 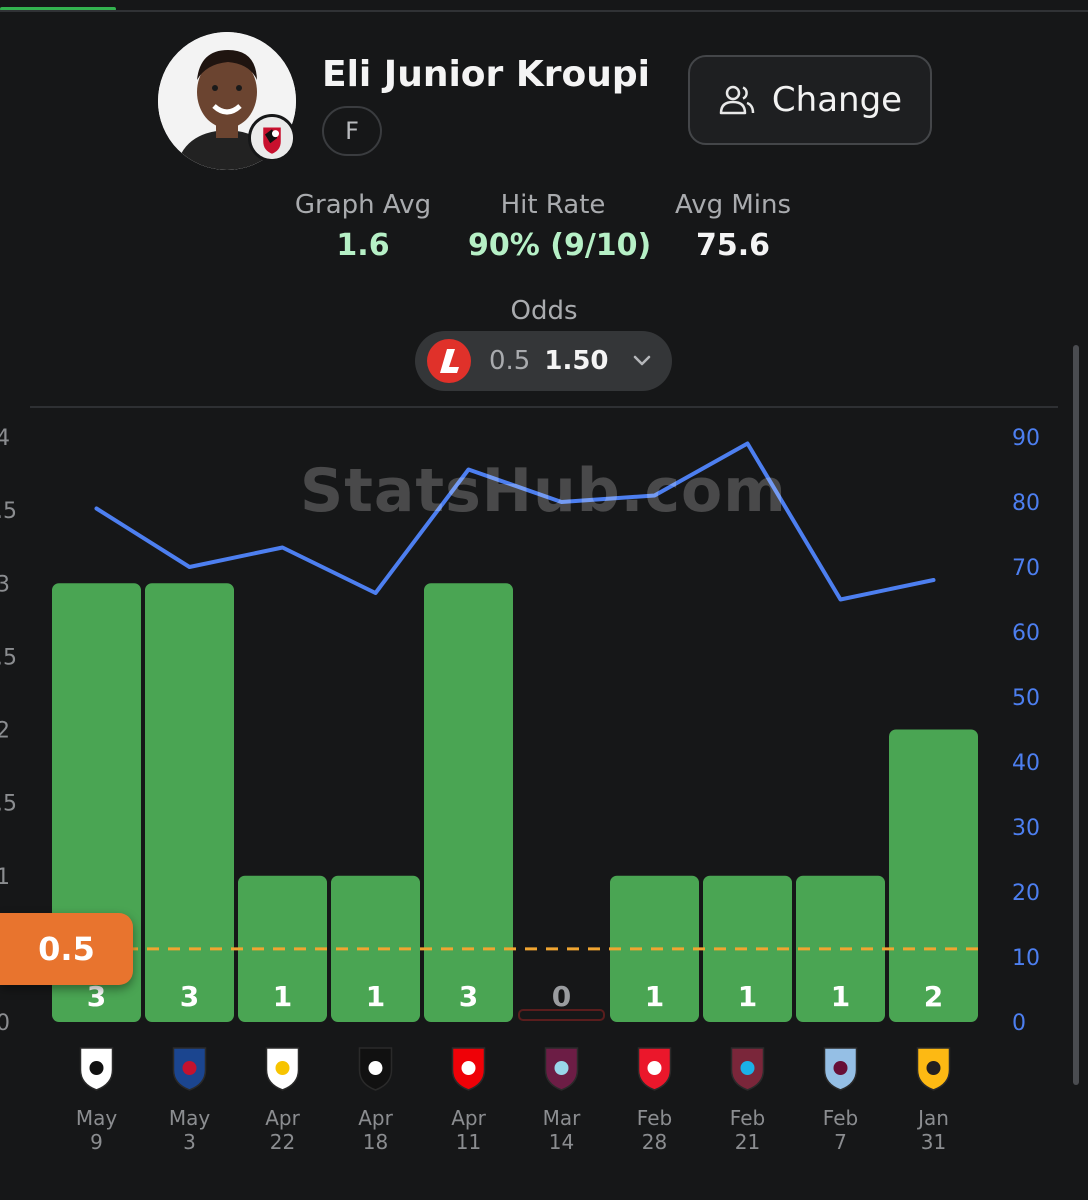 I want to click on right-axis-tick: 80, so click(x=1026, y=503).